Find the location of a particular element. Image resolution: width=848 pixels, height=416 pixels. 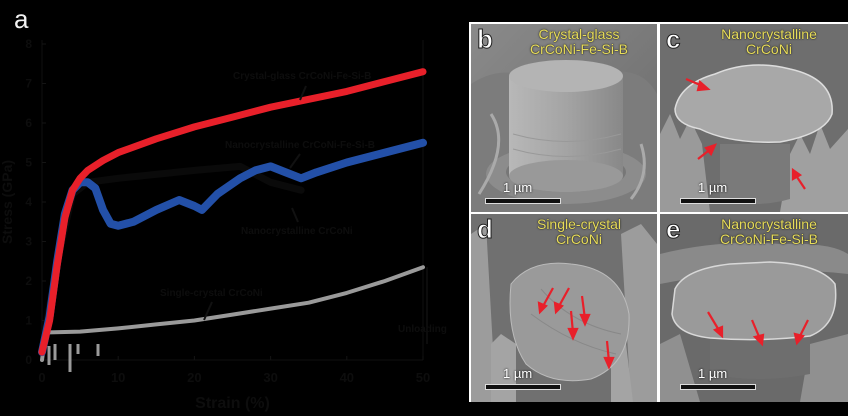

sem-title-e: Nanocrystalline CrCoNi-Fe-Si-B is located at coordinates (769, 232).